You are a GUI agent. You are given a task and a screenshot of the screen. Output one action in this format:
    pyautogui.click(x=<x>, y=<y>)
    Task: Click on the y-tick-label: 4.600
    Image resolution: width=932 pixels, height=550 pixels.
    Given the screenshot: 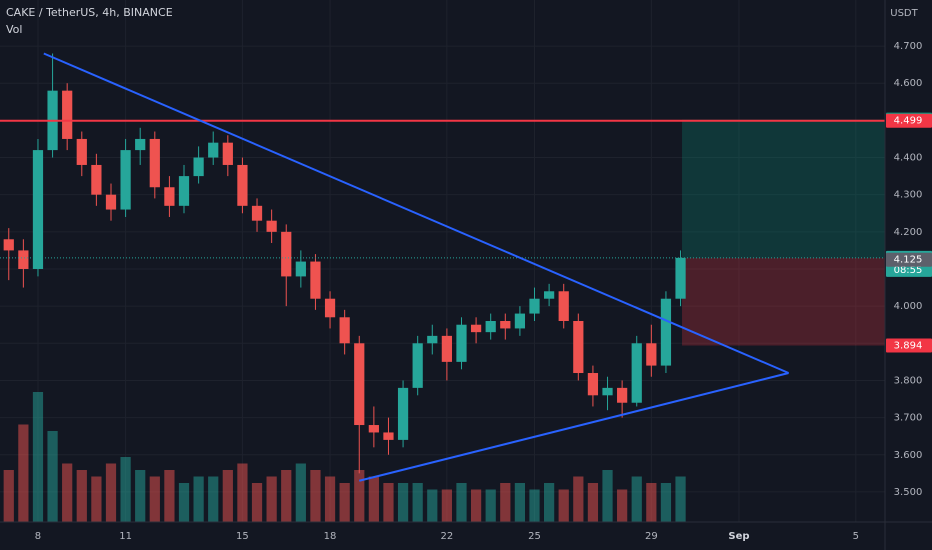 What is the action you would take?
    pyautogui.click(x=908, y=83)
    